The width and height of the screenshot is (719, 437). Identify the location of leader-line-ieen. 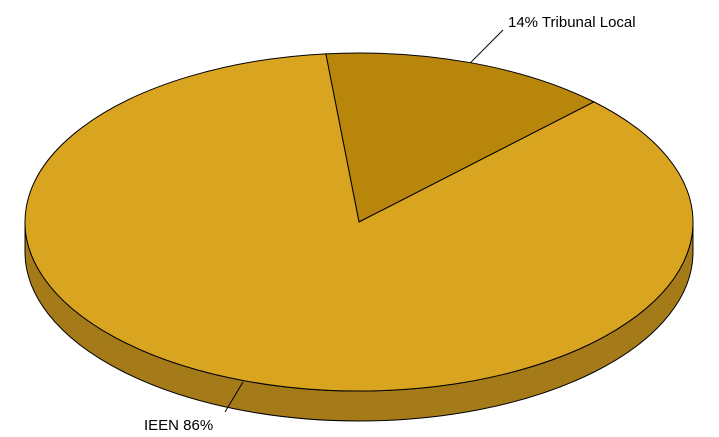
(234, 397).